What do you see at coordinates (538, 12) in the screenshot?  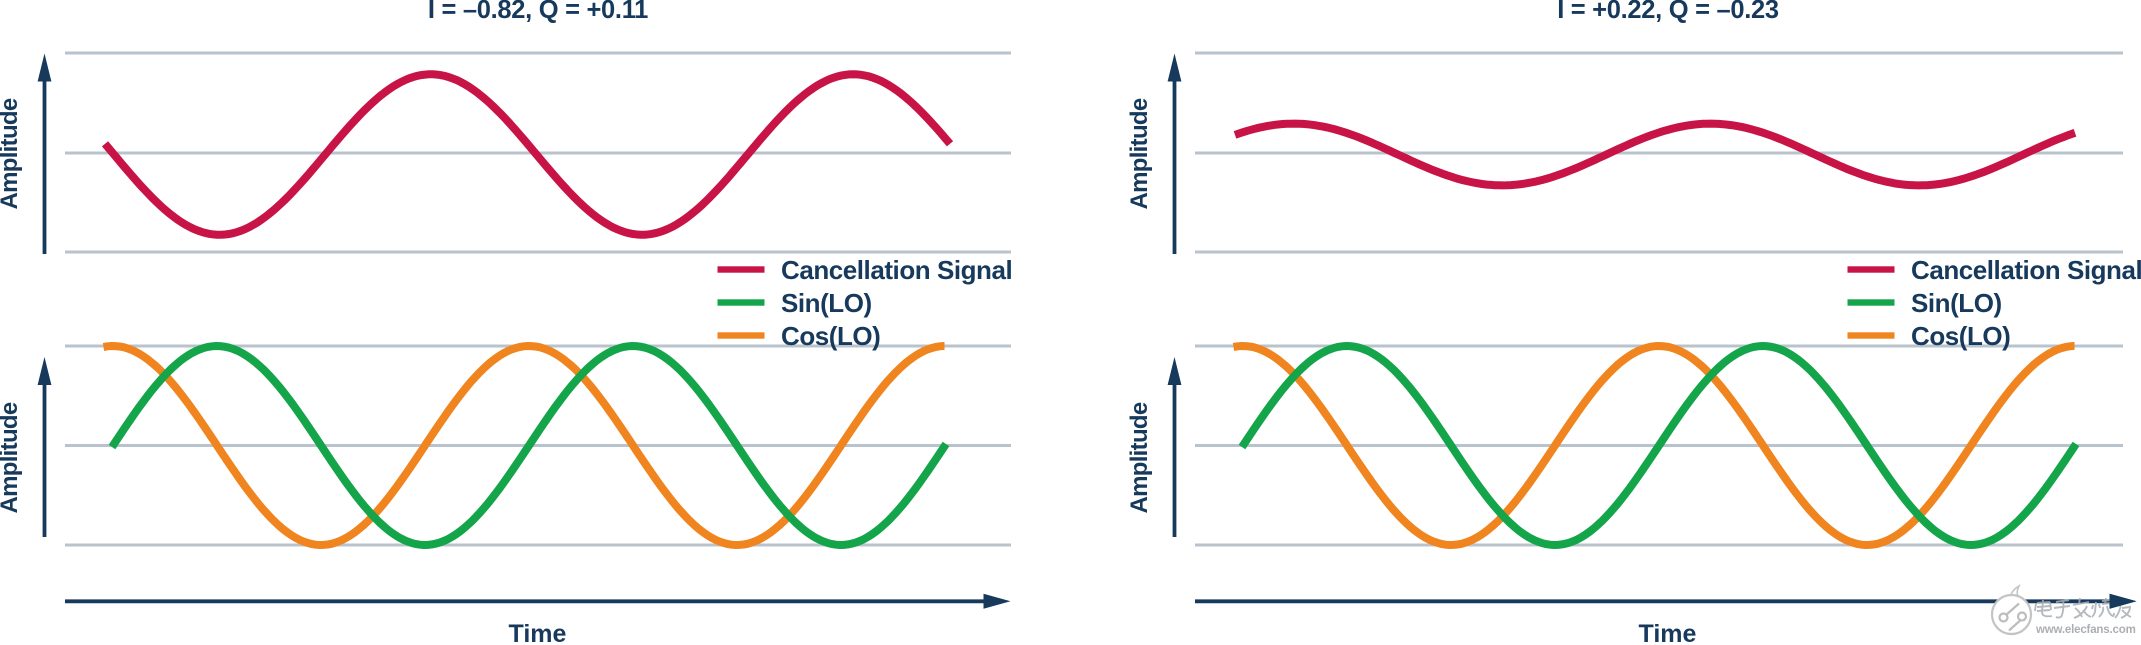 I see `svg-text: I = –0.82, Q = +0.11` at bounding box center [538, 12].